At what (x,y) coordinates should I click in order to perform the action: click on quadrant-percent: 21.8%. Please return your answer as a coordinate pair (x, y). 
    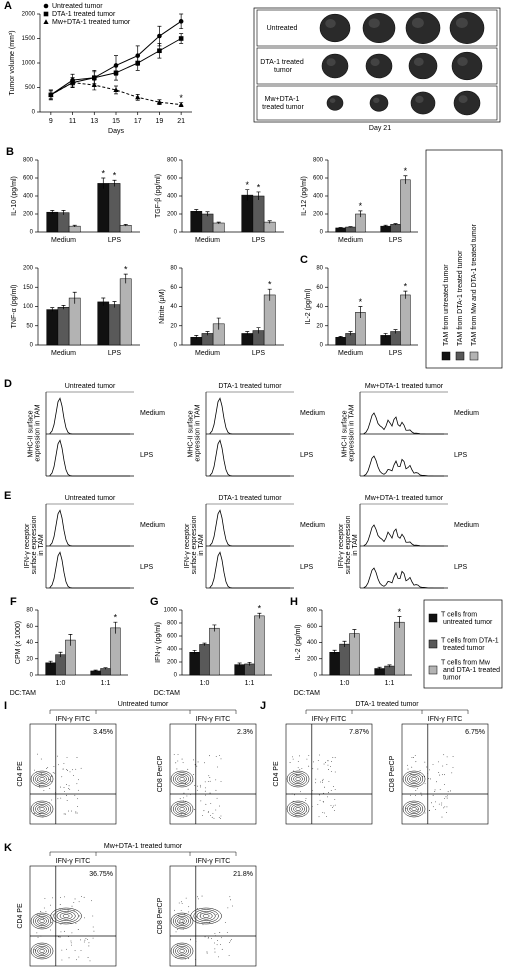
    Looking at the image, I should click on (243, 874).